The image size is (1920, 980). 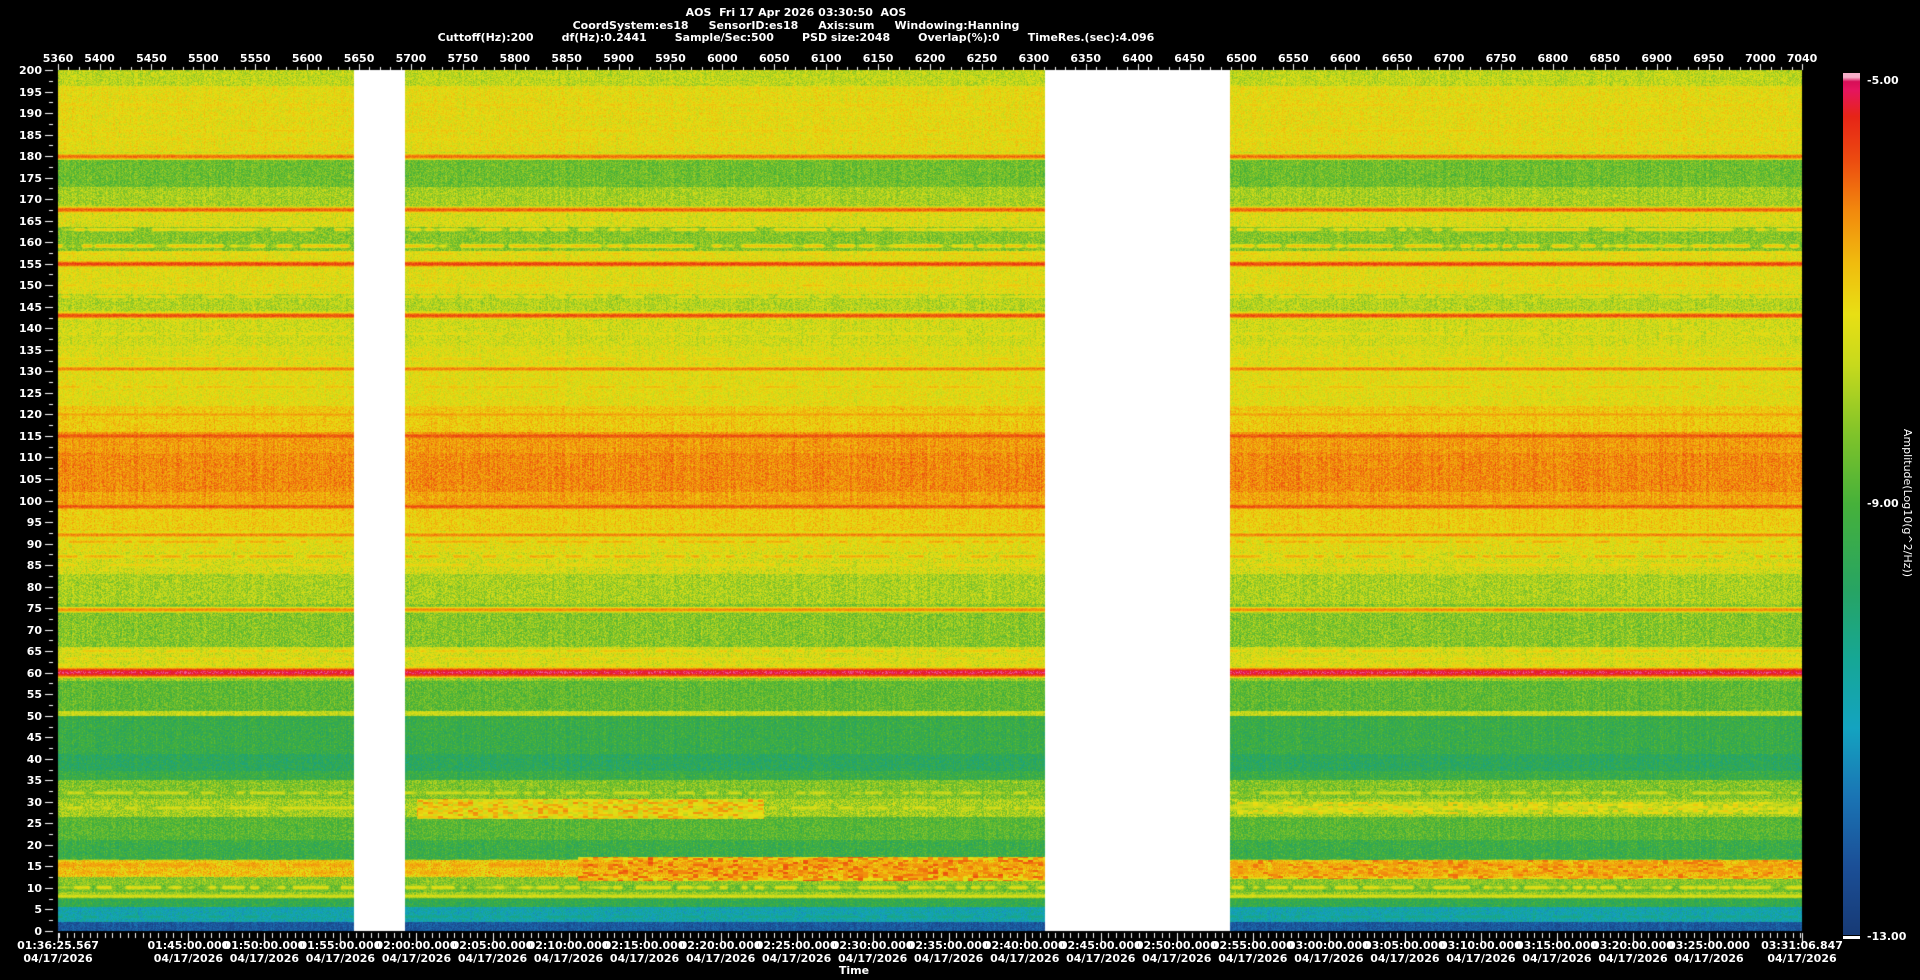 What do you see at coordinates (1605, 58) in the screenshot?
I see `top-axis-tick-label: 6850` at bounding box center [1605, 58].